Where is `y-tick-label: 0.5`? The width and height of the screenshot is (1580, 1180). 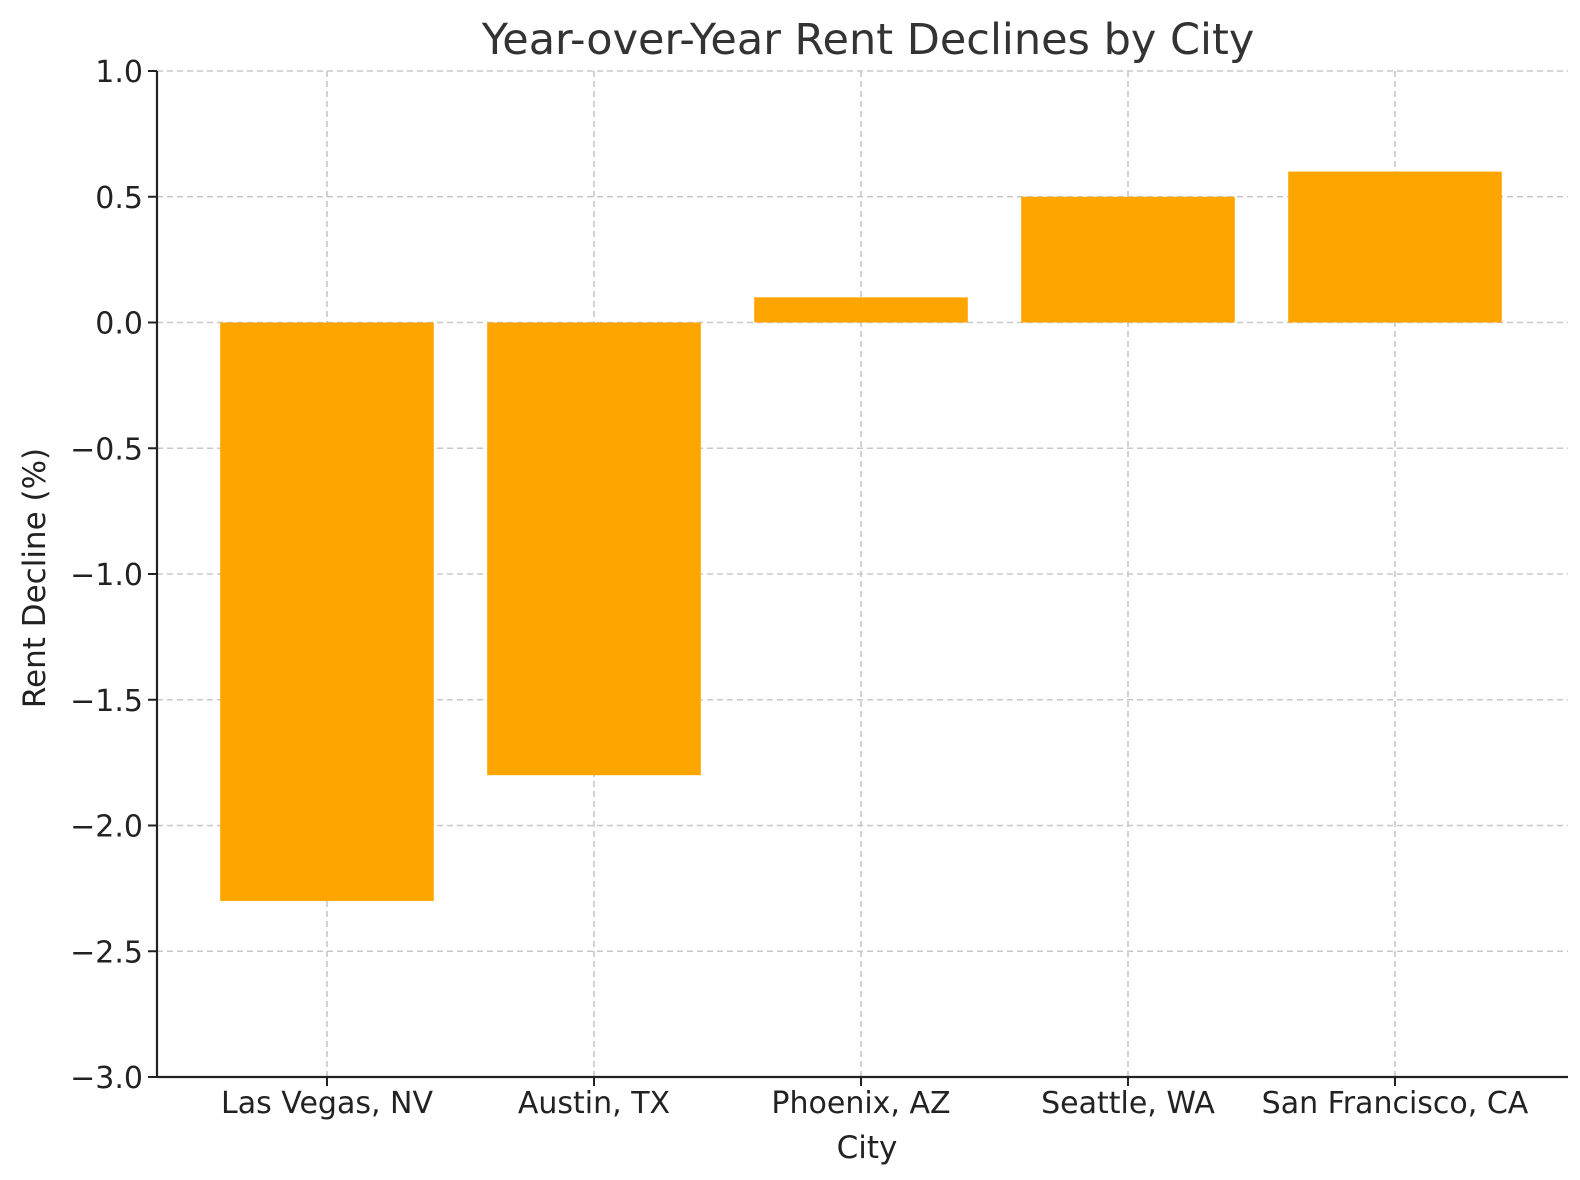 y-tick-label: 0.5 is located at coordinates (119, 198).